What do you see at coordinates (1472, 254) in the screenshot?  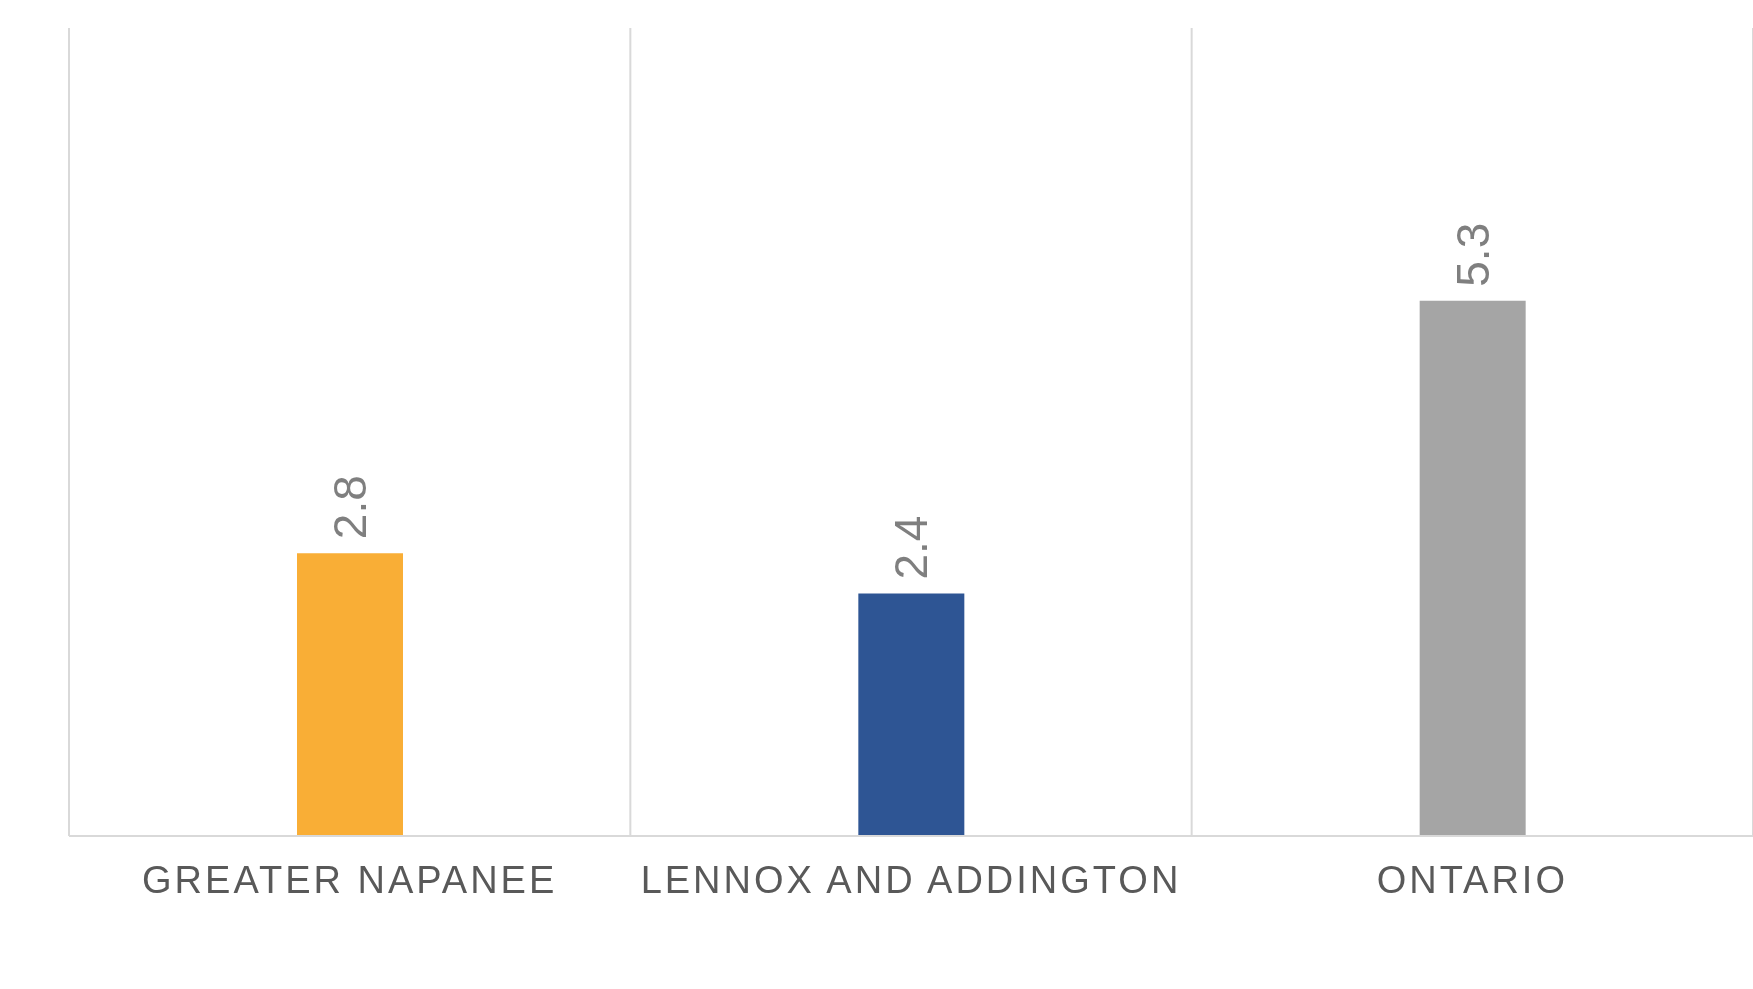 I see `data-label: 5.3` at bounding box center [1472, 254].